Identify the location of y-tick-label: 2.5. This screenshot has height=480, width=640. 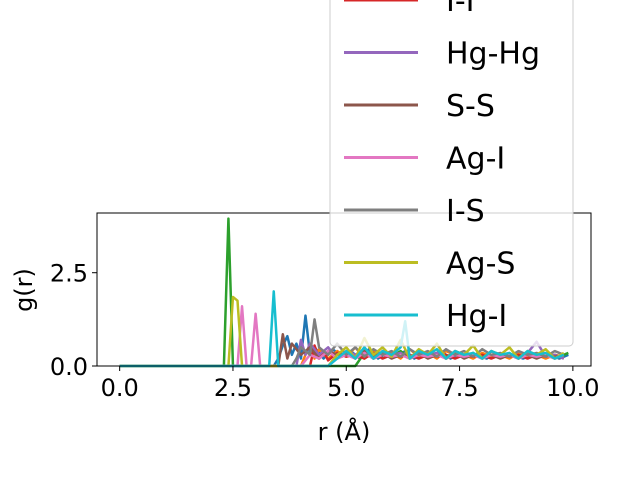
(69, 274).